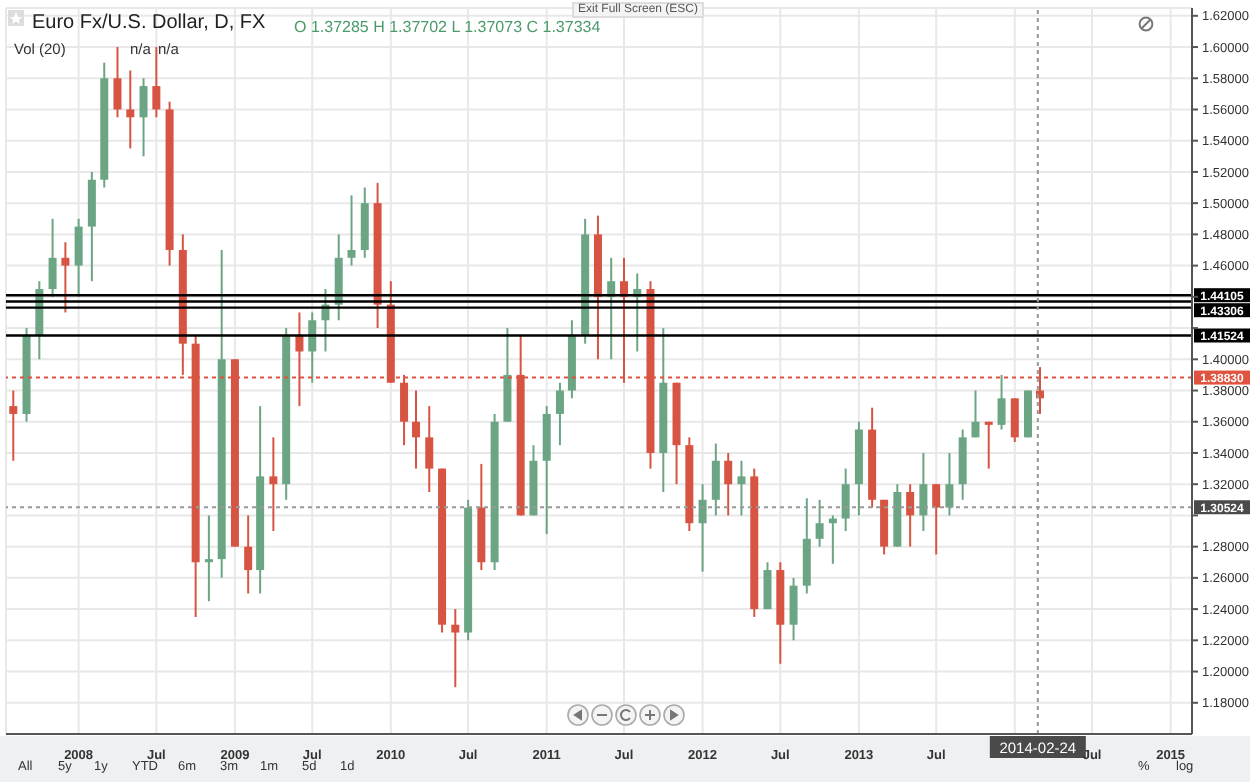  Describe the element at coordinates (447, 27) in the screenshot. I see `annotation: O 1.37285 H 1.37702 L 1.37073 C 1.37334` at that location.